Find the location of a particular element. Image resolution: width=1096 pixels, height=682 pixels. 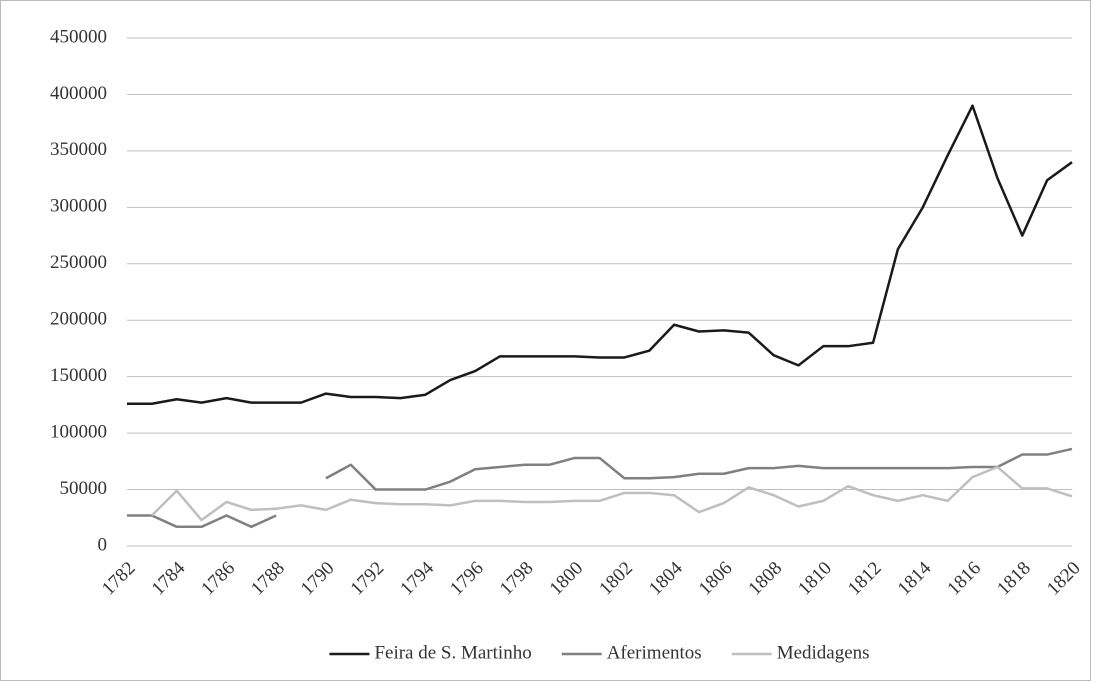

y-tick-label: 400000 is located at coordinates (78, 93).